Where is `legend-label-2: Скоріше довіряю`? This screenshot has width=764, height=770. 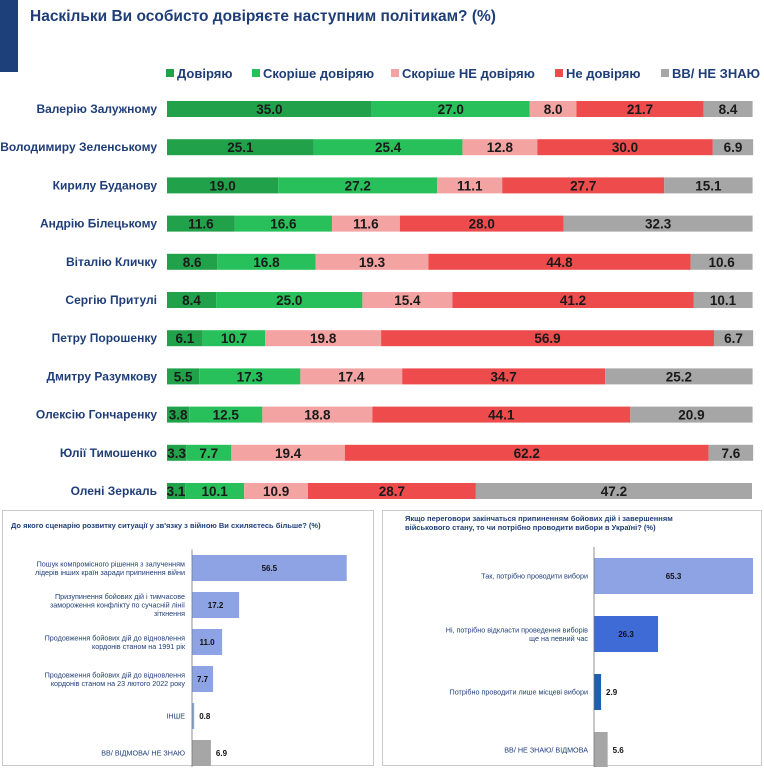 legend-label-2: Скоріше довіряю is located at coordinates (318, 73).